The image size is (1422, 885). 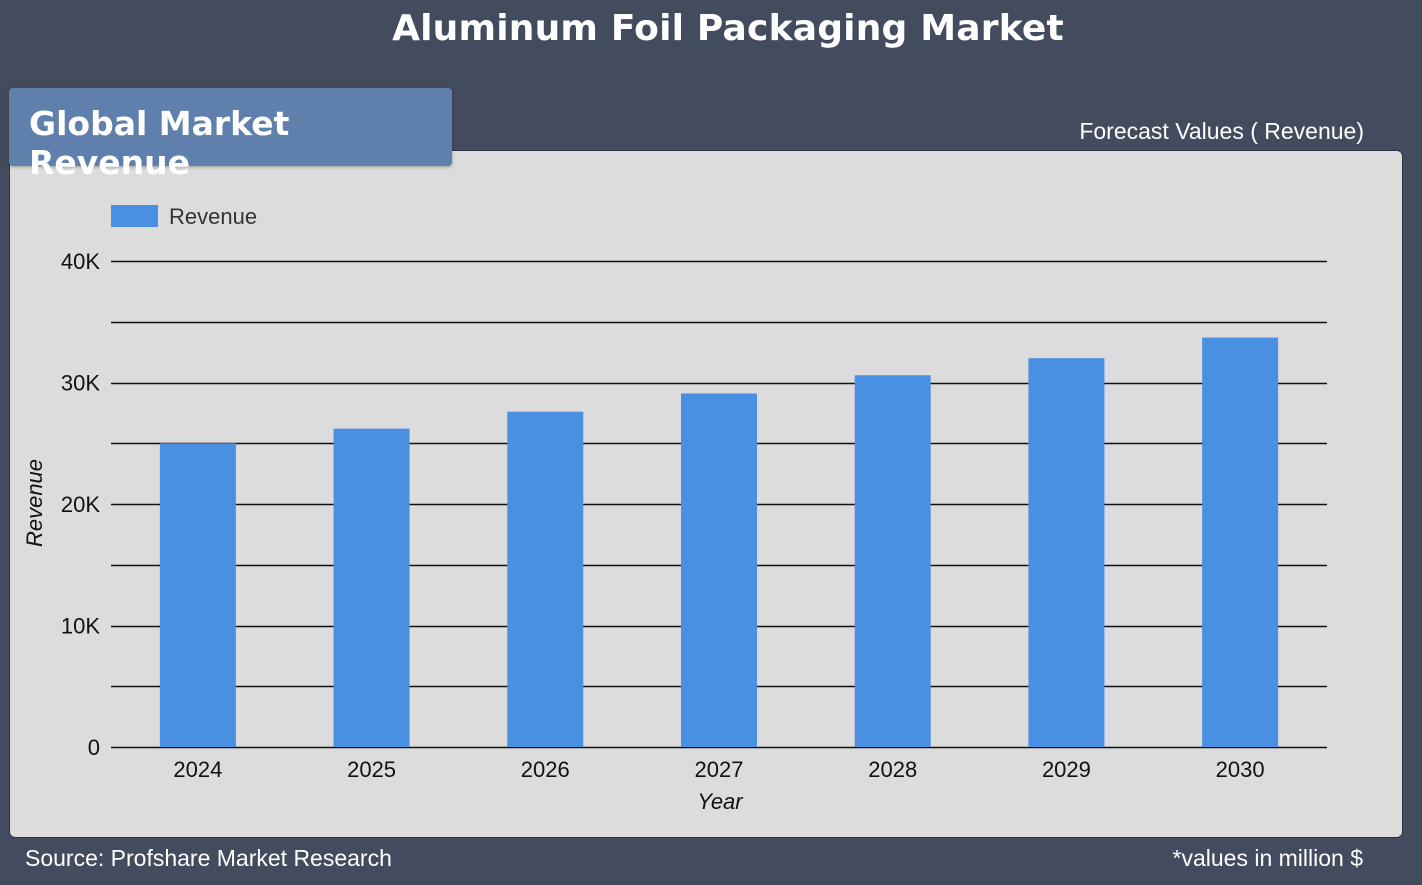 What do you see at coordinates (213, 216) in the screenshot?
I see `legend-label-revenue: Revenue` at bounding box center [213, 216].